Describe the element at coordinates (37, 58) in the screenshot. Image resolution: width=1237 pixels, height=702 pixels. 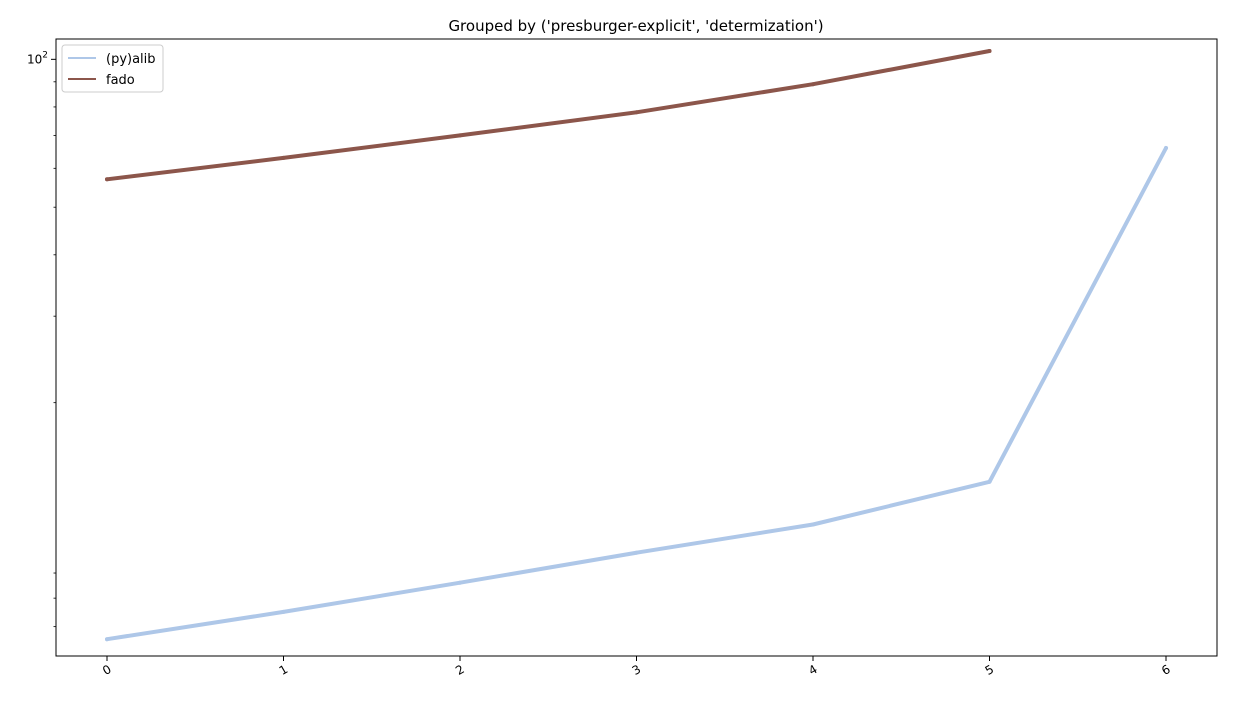
I see `y-tick-label: 102` at that location.